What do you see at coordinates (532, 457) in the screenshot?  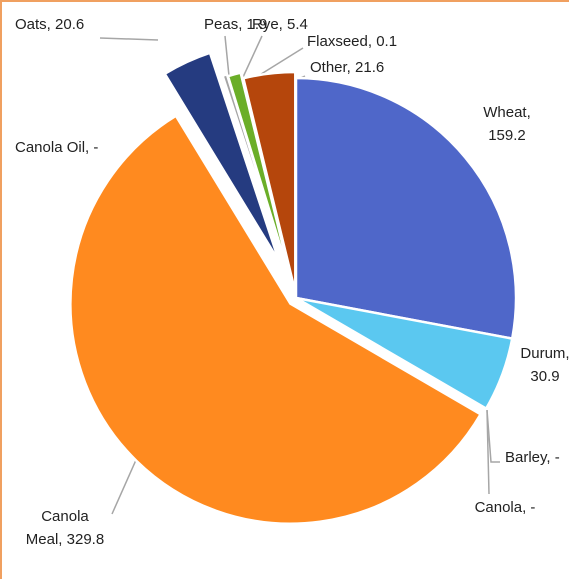 I see `data-label: Barley, -` at bounding box center [532, 457].